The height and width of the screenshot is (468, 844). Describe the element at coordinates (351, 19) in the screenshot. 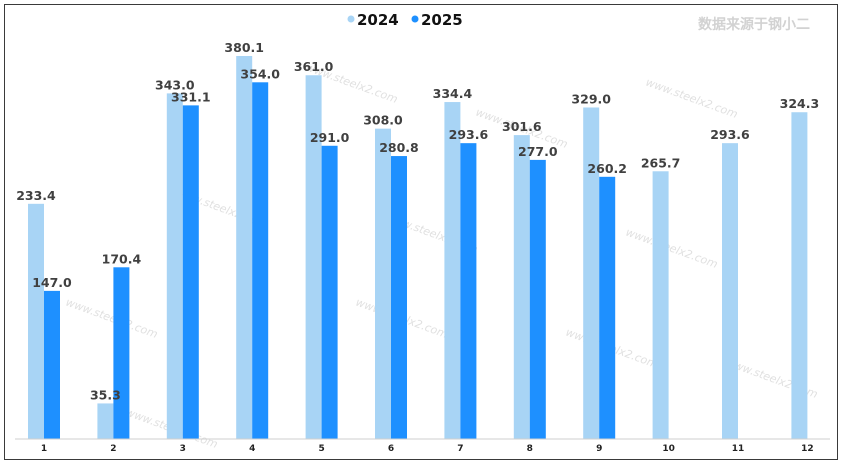

I see `legend-marker-2024` at that location.